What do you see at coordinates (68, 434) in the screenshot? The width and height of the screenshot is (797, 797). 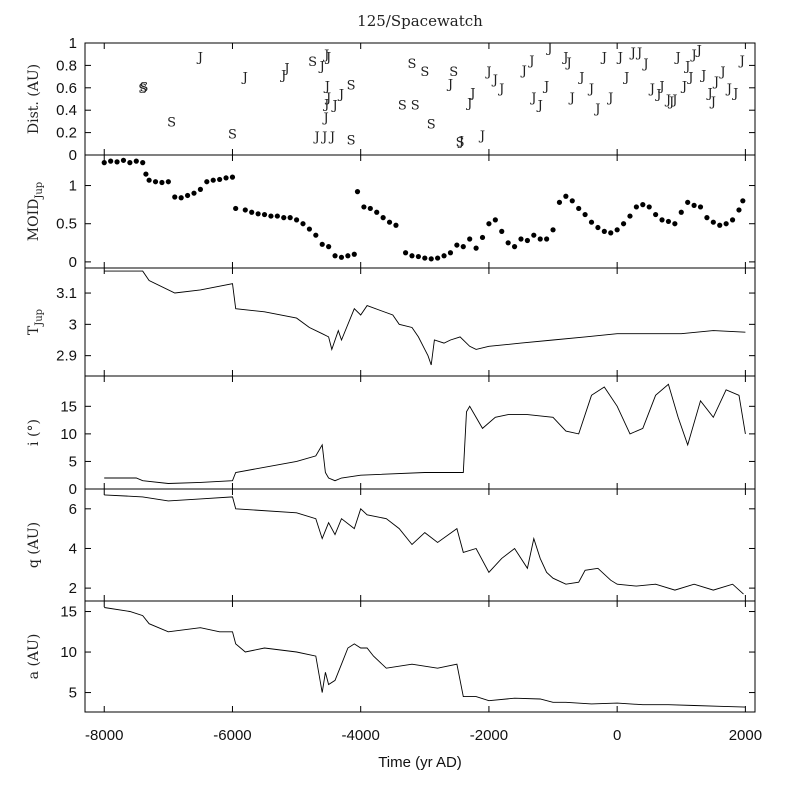 I see `y-tick-label: 10` at bounding box center [68, 434].